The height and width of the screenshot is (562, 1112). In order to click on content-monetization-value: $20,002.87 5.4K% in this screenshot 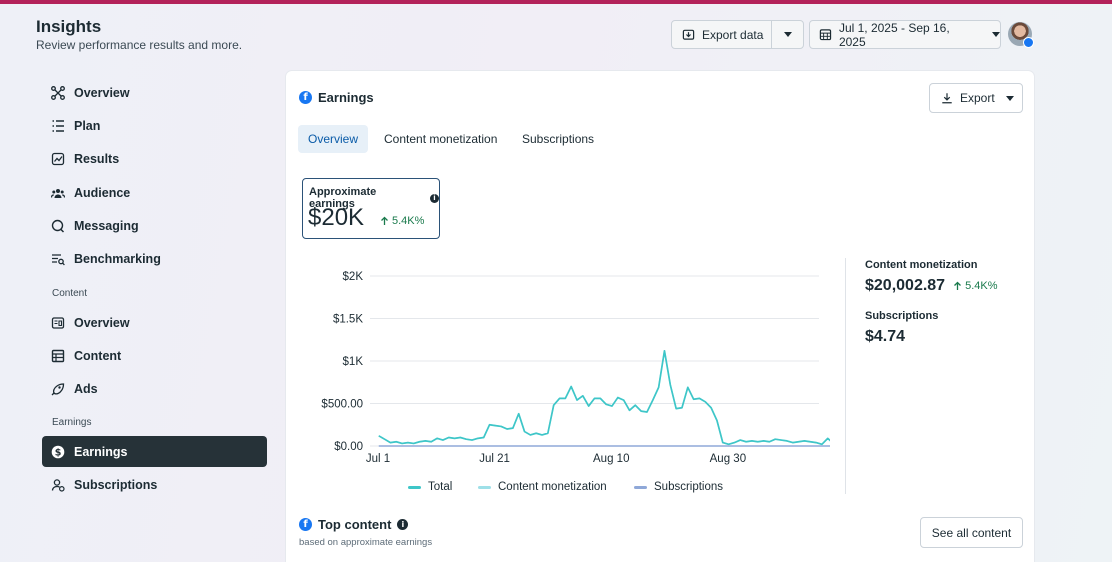, I will do `click(931, 286)`.